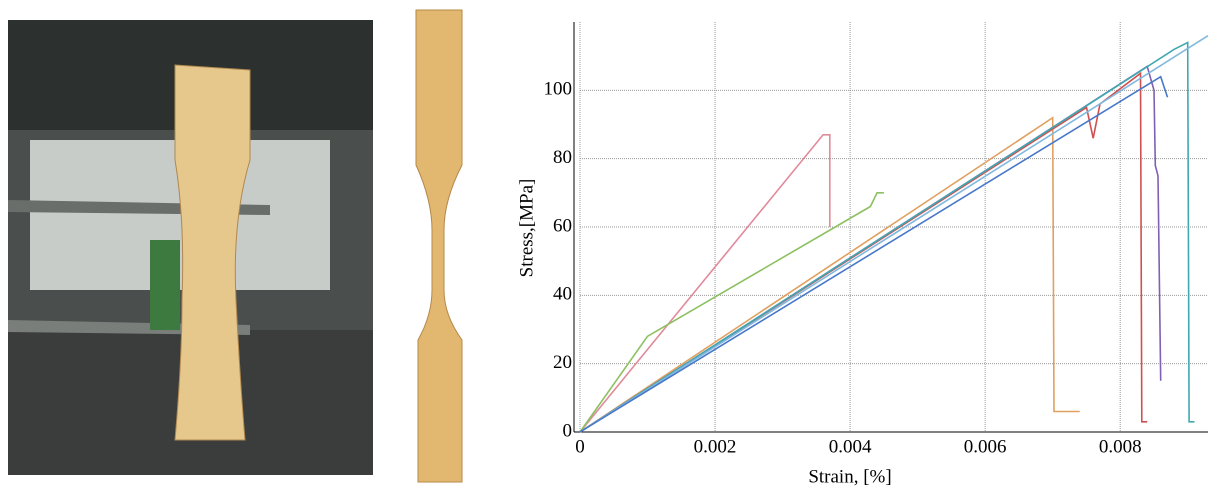 The height and width of the screenshot is (491, 1210). Describe the element at coordinates (558, 89) in the screenshot. I see `y-tick-label: 100` at that location.